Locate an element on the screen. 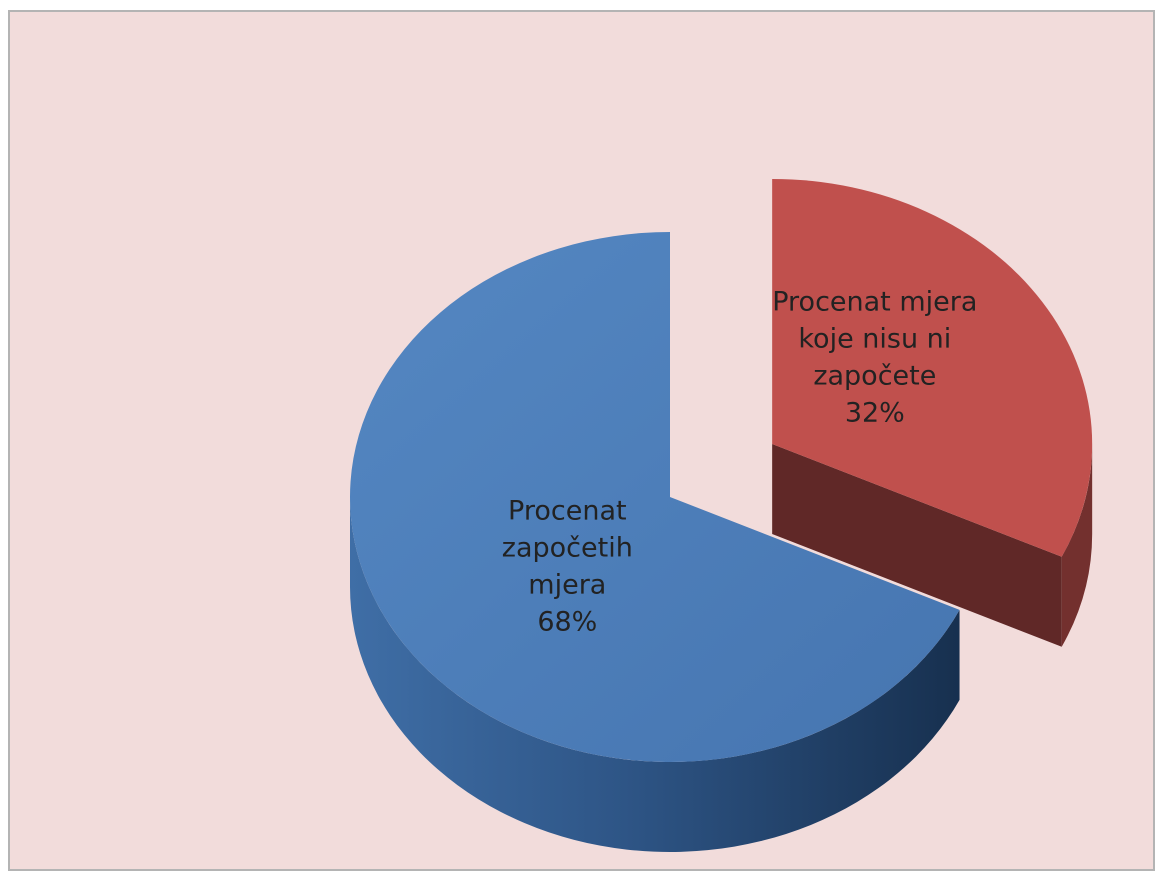 The height and width of the screenshot is (878, 1165). slice-0-label-line-1: koje nisu ni is located at coordinates (874, 338).